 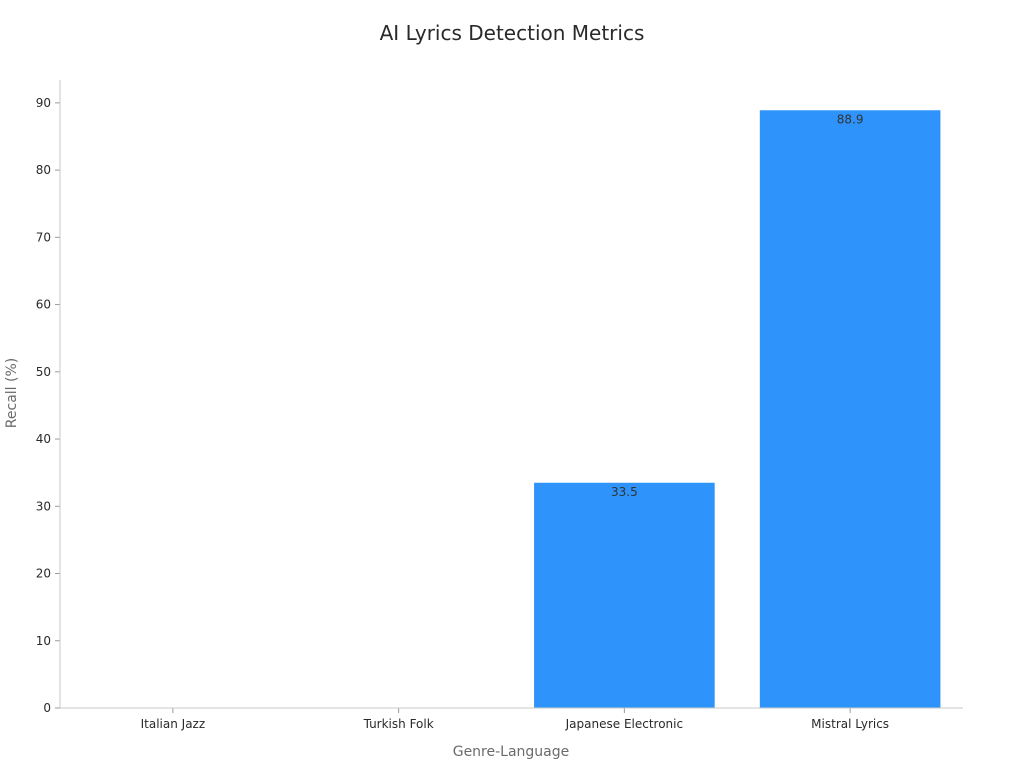 What do you see at coordinates (850, 724) in the screenshot?
I see `x-tick-label: Mistral Lyrics` at bounding box center [850, 724].